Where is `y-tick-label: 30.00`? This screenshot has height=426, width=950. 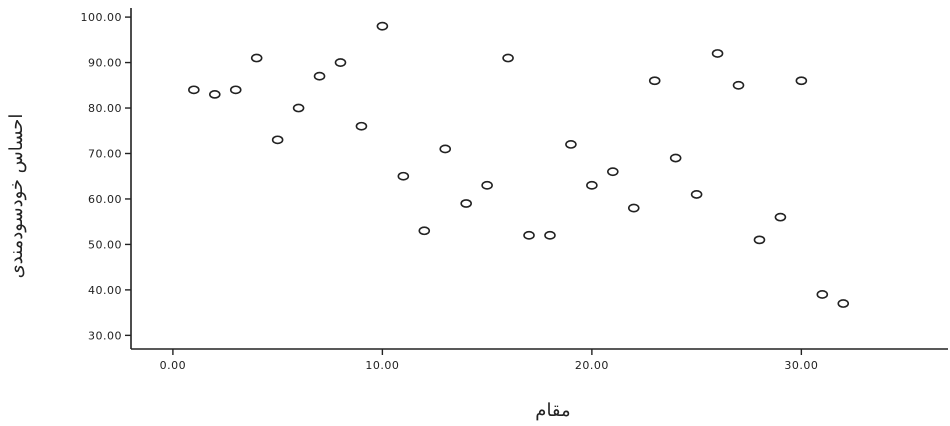 y-tick-label: 30.00 is located at coordinates (105, 335).